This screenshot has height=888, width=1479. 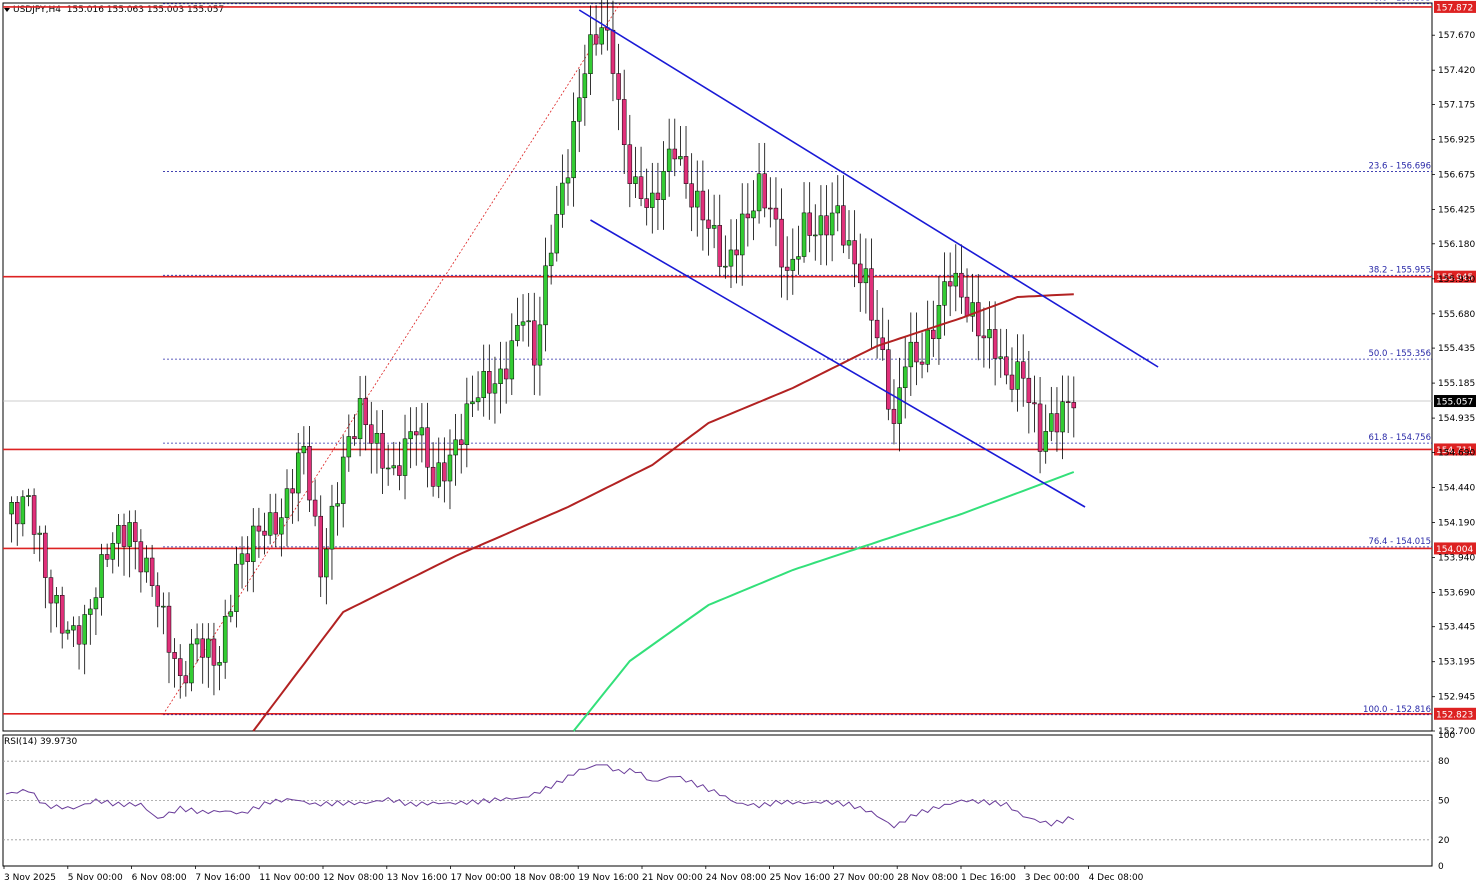 I want to click on level-price-label: 152.823, so click(x=1454, y=715).